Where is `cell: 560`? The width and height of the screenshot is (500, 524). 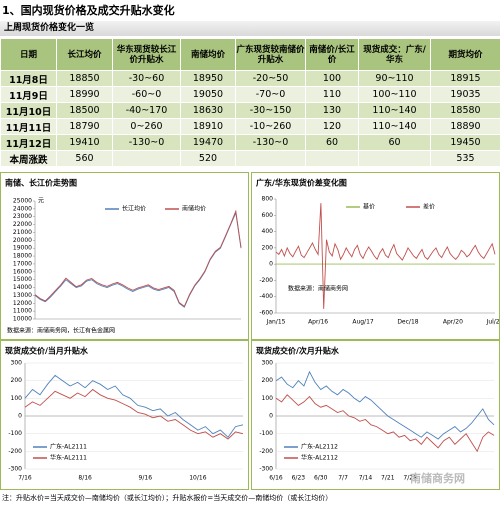
cell: 560 is located at coordinates (84, 158).